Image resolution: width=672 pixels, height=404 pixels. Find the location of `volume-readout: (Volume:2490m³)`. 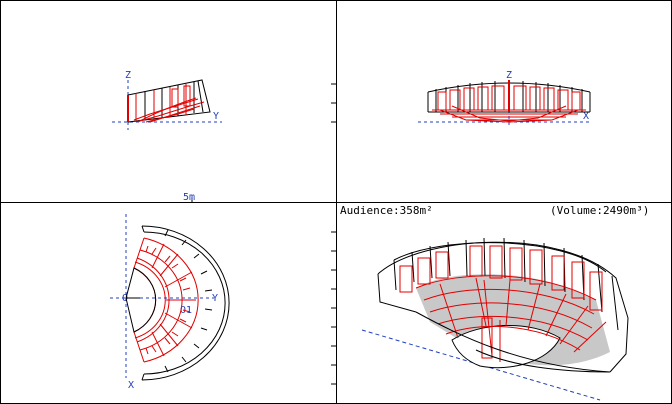

volume-readout: (Volume:2490m³) is located at coordinates (599, 210).